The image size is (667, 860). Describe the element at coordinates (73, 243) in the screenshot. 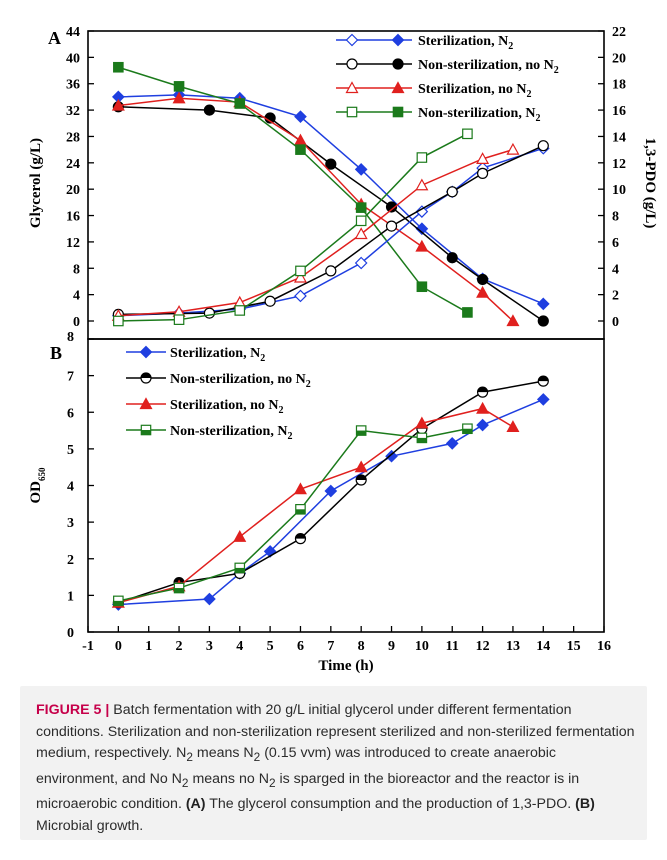

I see `panel-a-ytick-label: 12` at that location.